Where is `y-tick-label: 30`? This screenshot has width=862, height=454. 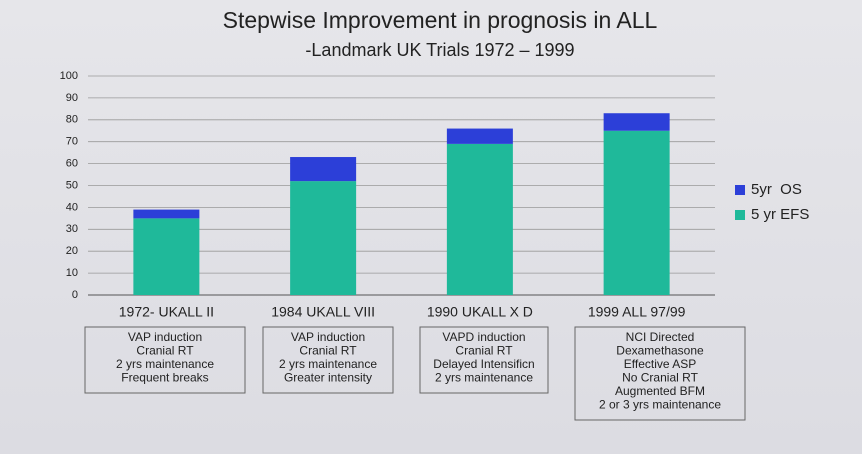
y-tick-label: 30 is located at coordinates (72, 229).